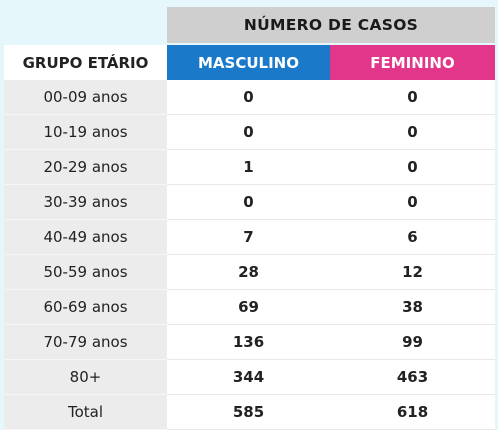 The width and height of the screenshot is (498, 430). I want to click on male-total-cell: 585, so click(248, 412).